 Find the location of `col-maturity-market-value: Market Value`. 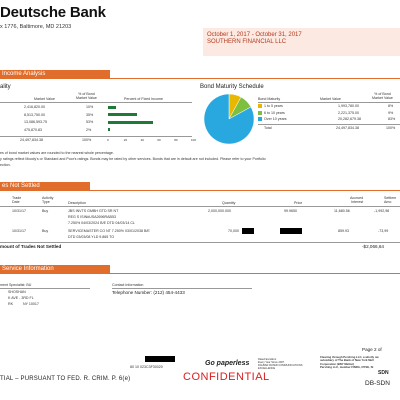

col-maturity-market-value: Market Value is located at coordinates (330, 99).